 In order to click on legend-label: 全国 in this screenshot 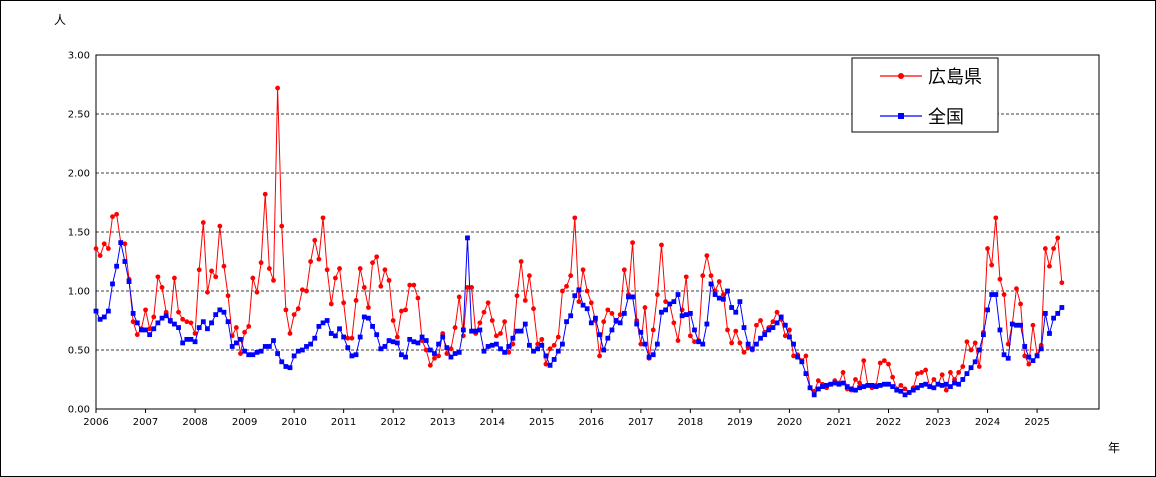, I will do `click(946, 117)`.